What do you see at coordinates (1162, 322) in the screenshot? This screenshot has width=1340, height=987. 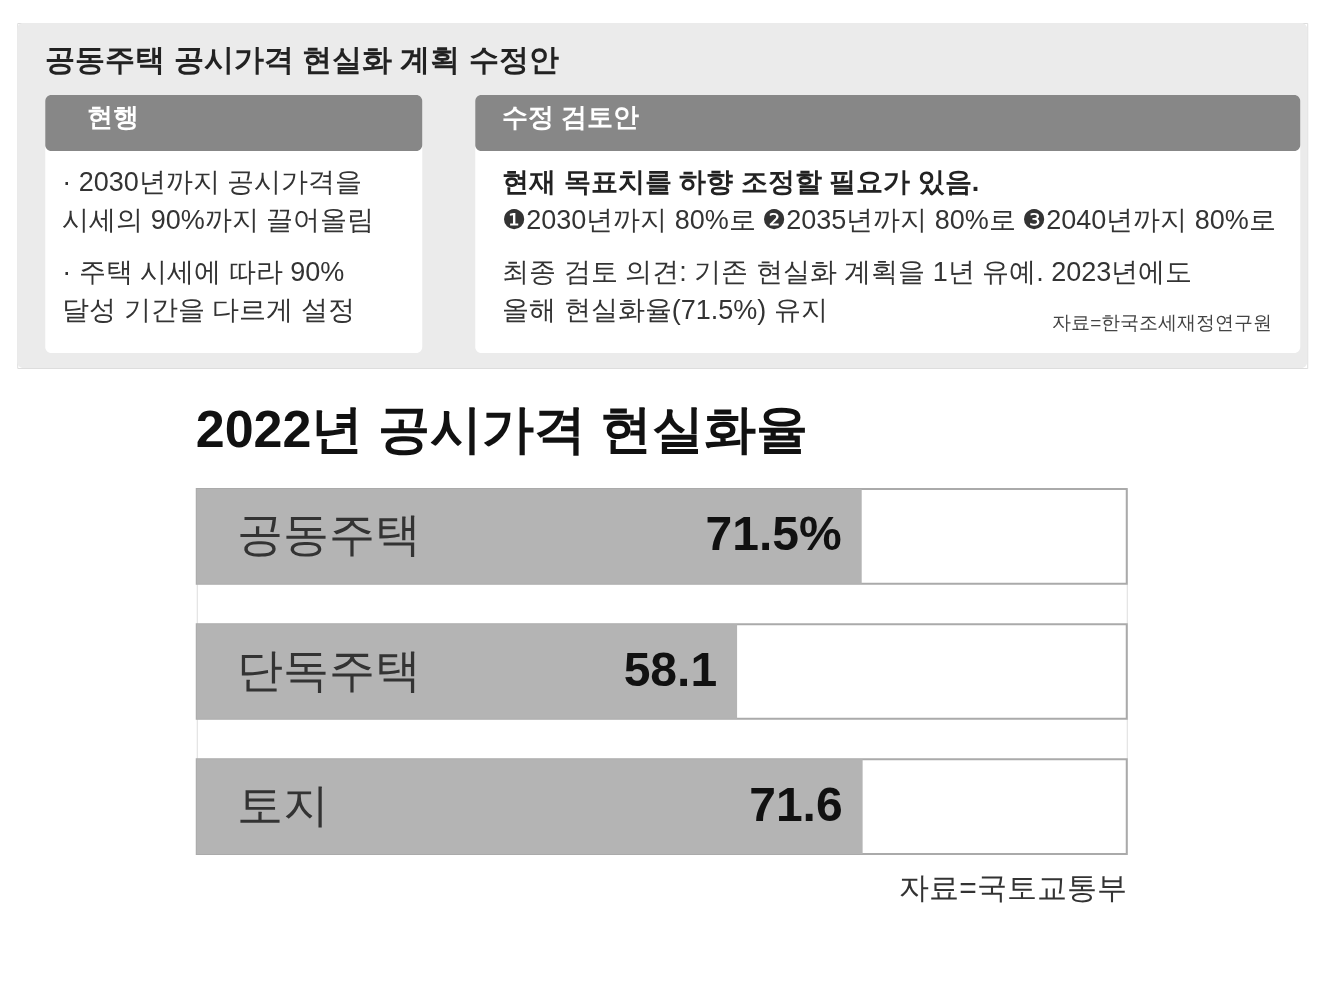 I see `text: 자료=한국조세재정연구원` at bounding box center [1162, 322].